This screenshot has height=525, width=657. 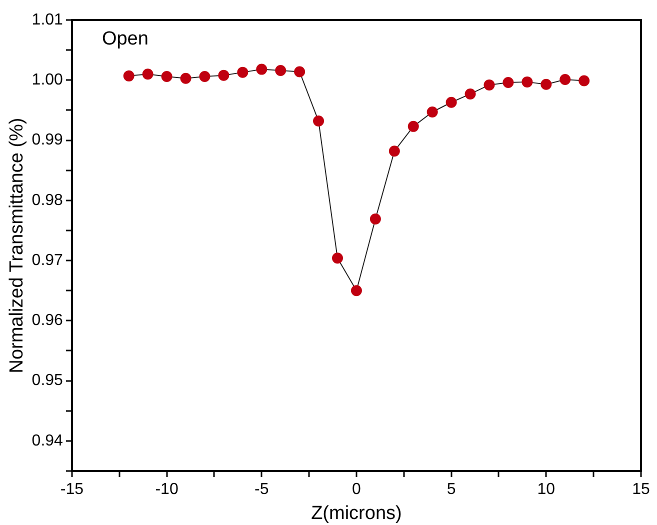 I want to click on y-tick-label: 0.96, so click(x=48, y=321).